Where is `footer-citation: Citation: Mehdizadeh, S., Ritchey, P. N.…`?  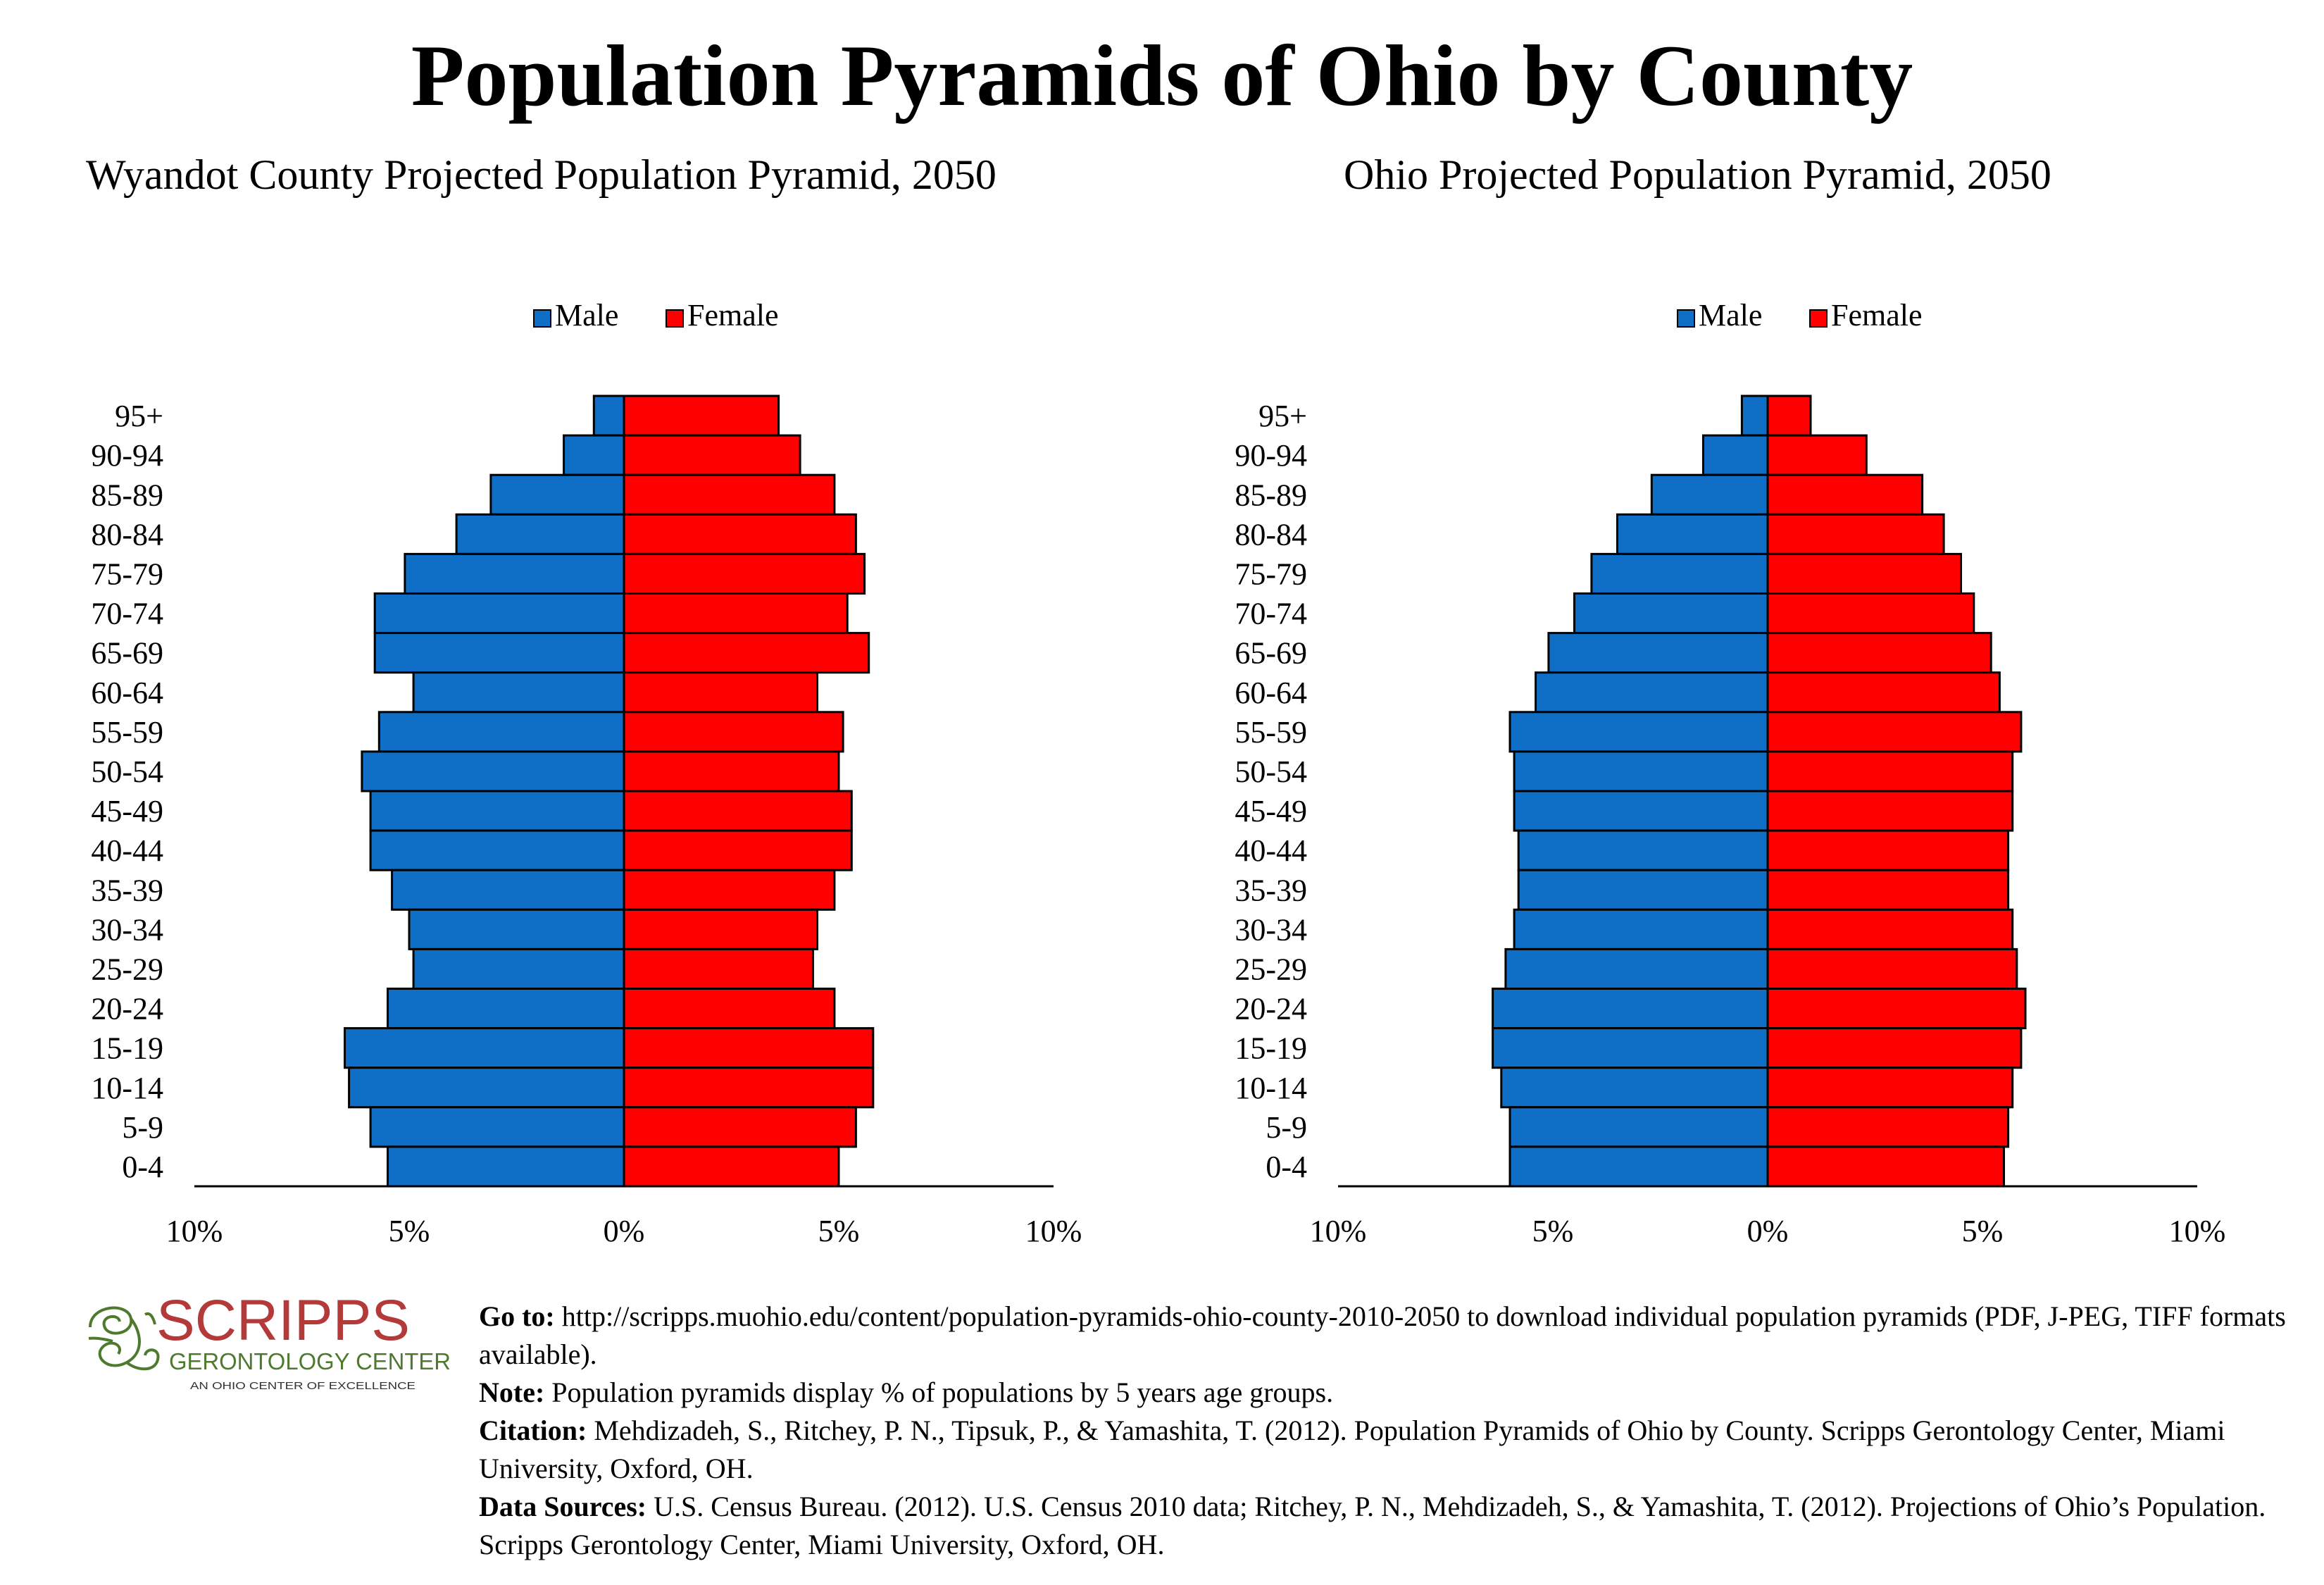 footer-citation: Citation: Mehdizadeh, S., Ritchey, P. N.… is located at coordinates (1352, 1449).